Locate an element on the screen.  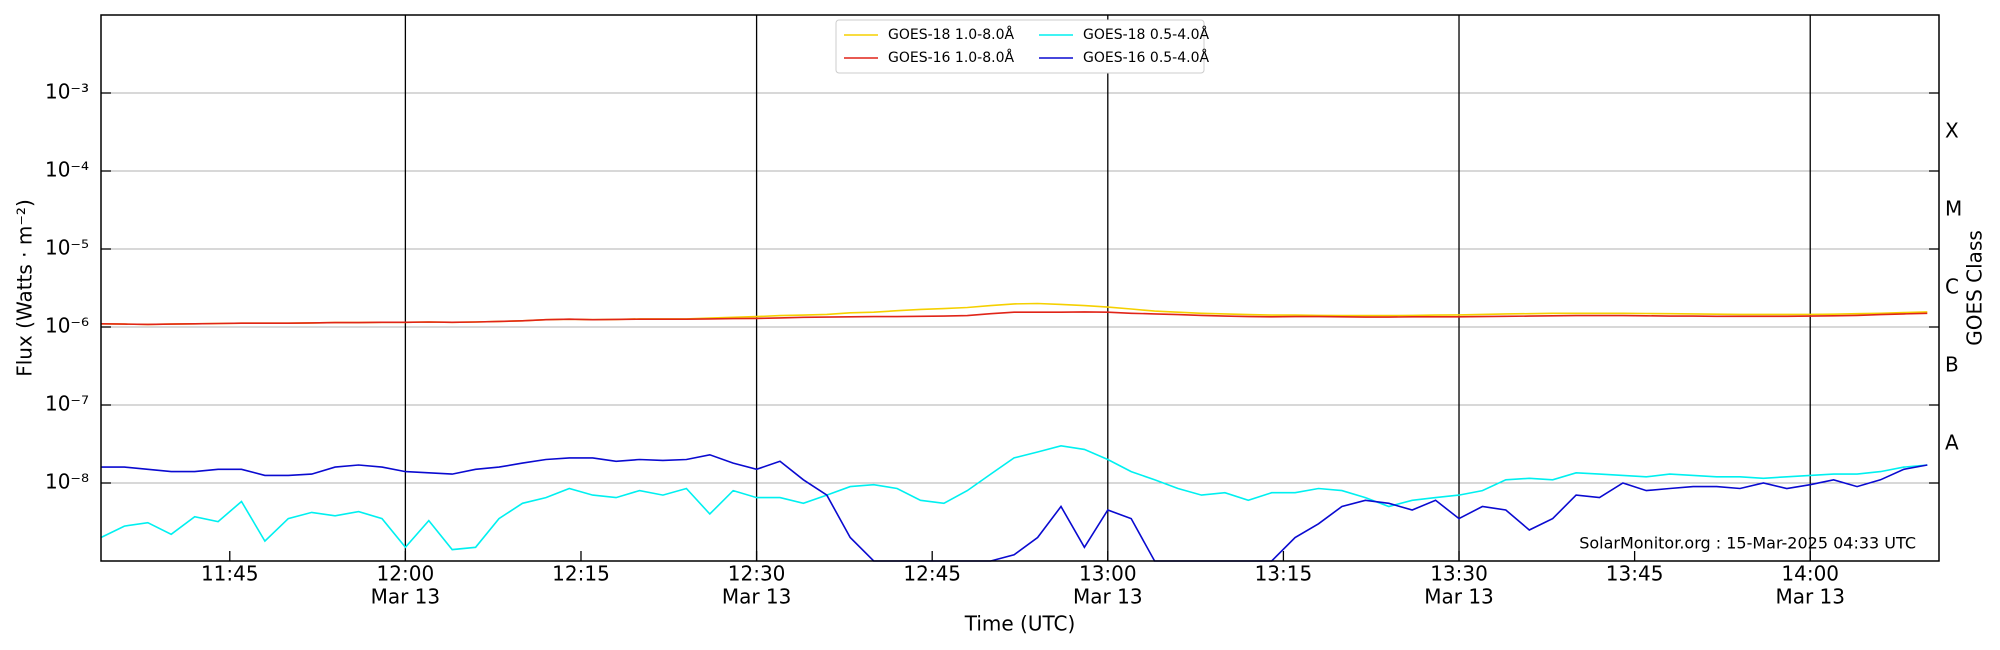
x-tick-label: 12:00 is located at coordinates (406, 574).